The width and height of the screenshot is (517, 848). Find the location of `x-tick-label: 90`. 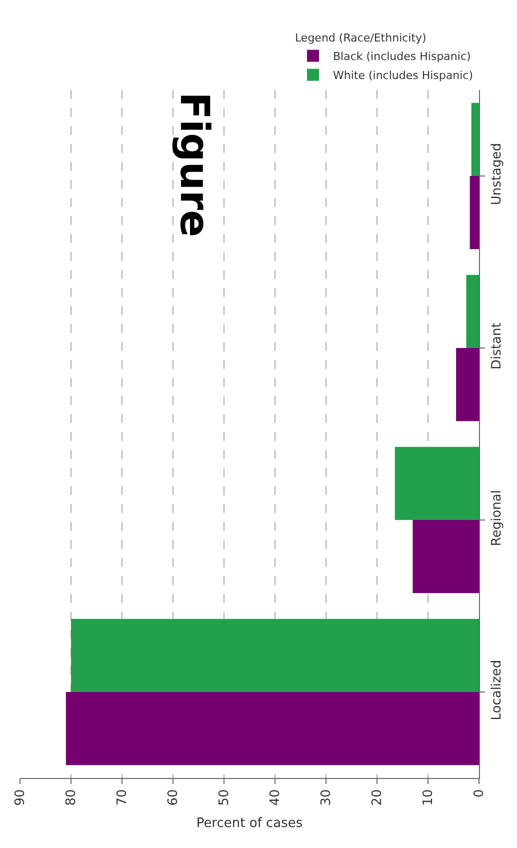

x-tick-label: 90 is located at coordinates (20, 797).